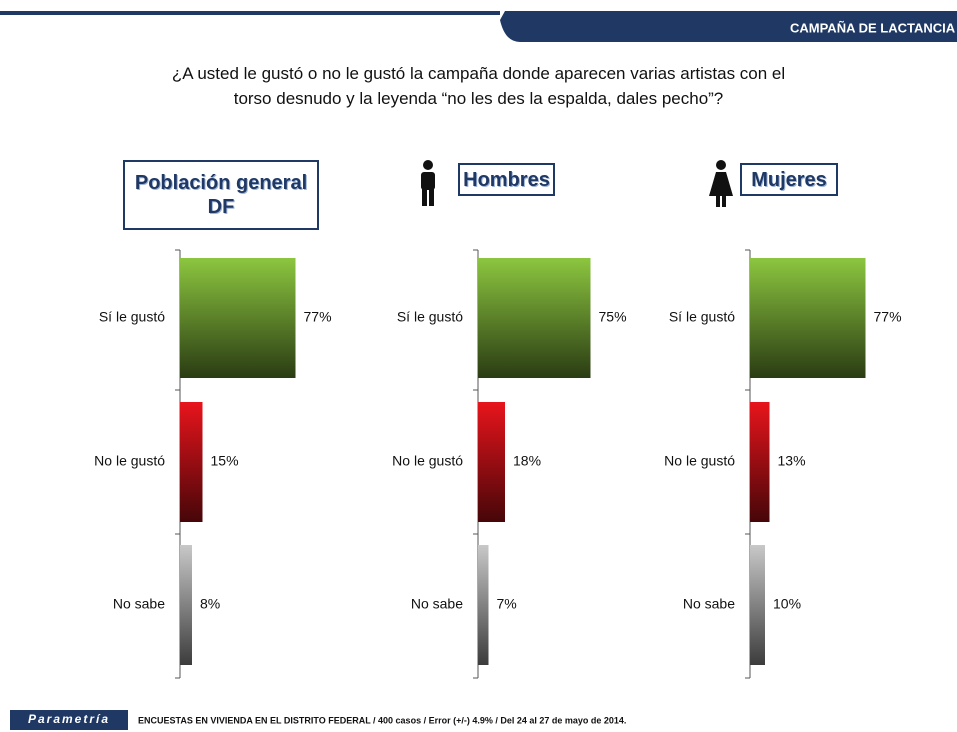 This screenshot has height=732, width=957. I want to click on footer-logo: Parametría, so click(69, 719).